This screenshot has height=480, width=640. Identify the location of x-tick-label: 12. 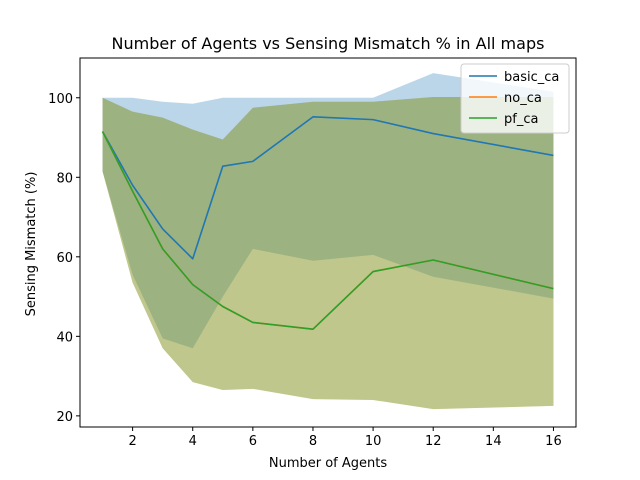
(433, 441).